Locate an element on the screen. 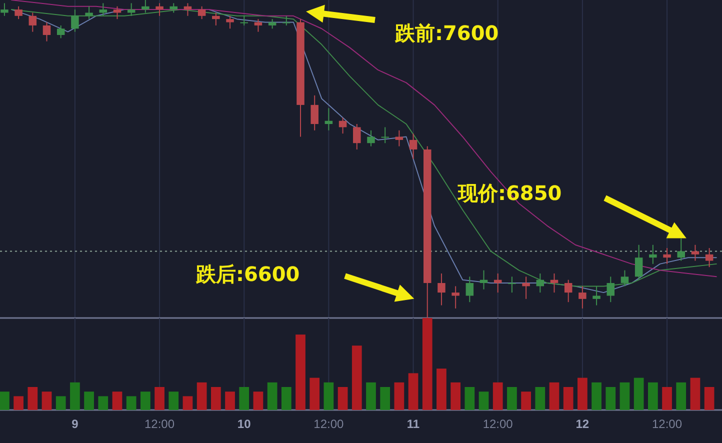 Image resolution: width=722 pixels, height=443 pixels. x-tick-label: 12 is located at coordinates (583, 424).